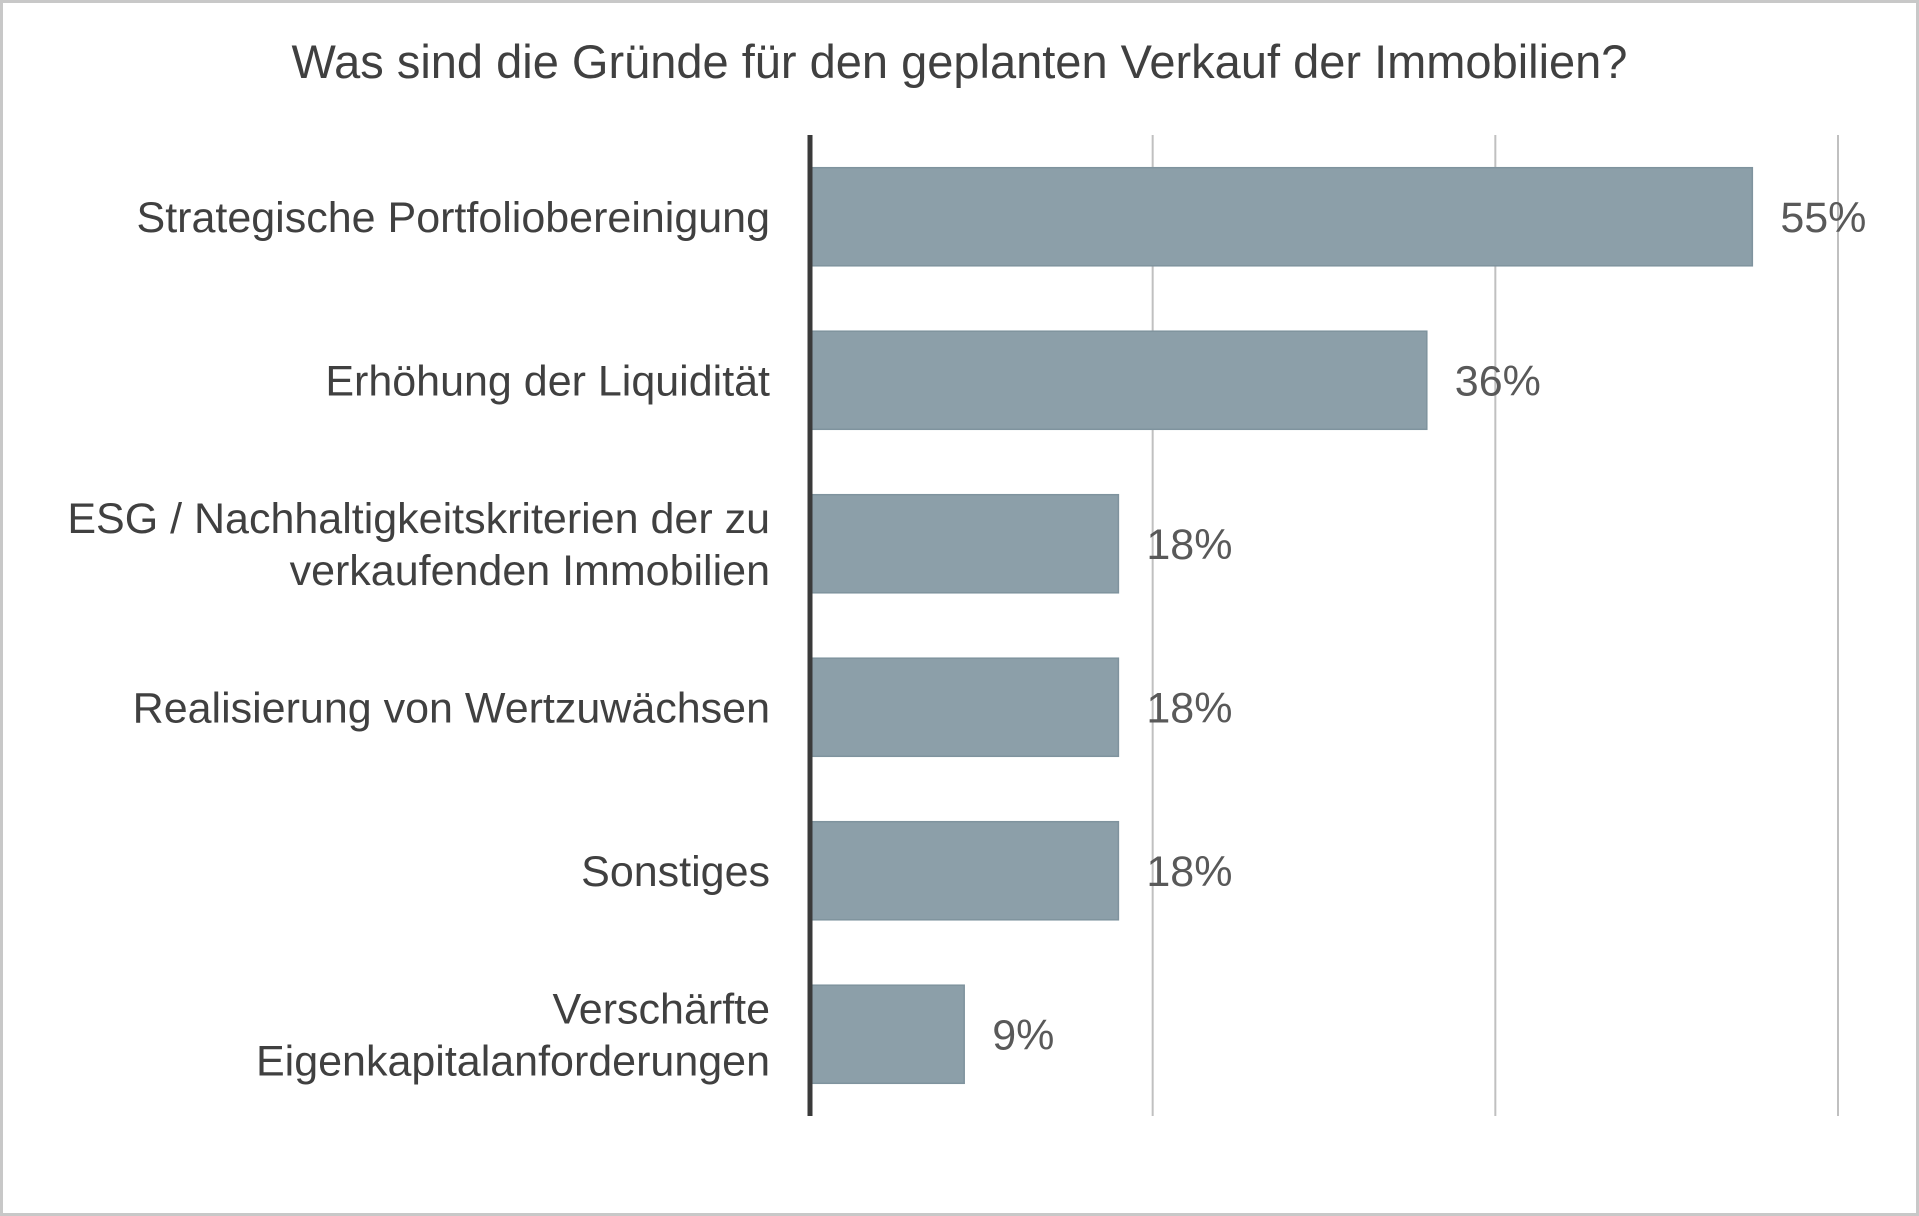 The width and height of the screenshot is (1919, 1216). I want to click on data-label-5: 18%, so click(1189, 872).